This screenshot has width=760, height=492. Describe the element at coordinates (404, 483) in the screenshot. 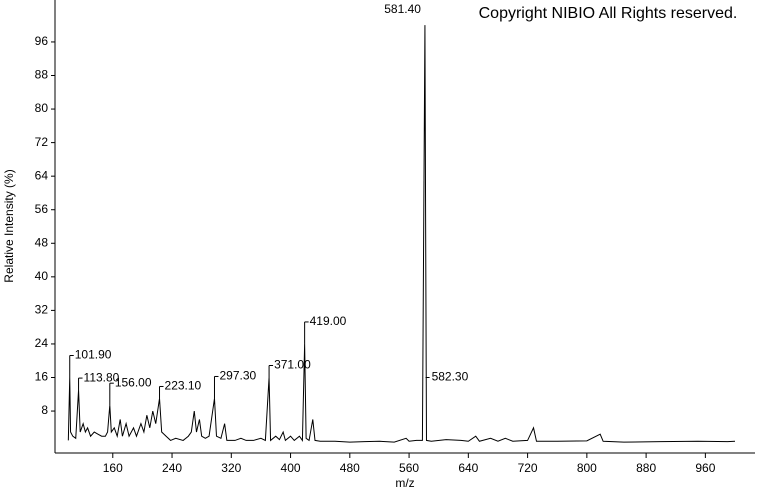

I see `x-axis-label: m/z` at that location.